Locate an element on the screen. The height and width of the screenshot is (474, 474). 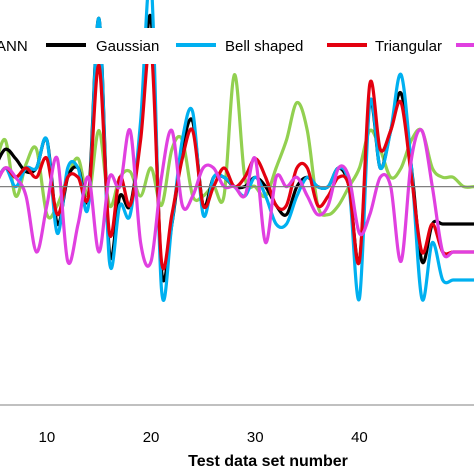
legend-label-2: Bell shaped is located at coordinates (264, 46).